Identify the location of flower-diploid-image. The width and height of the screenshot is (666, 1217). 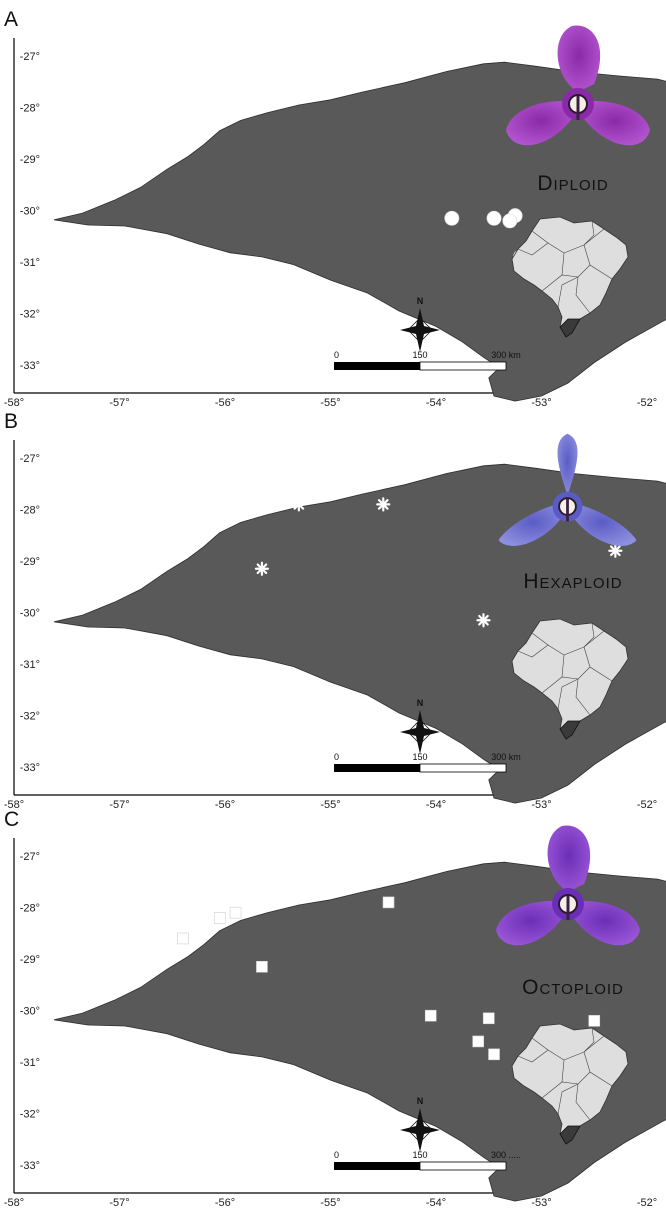
(578, 99).